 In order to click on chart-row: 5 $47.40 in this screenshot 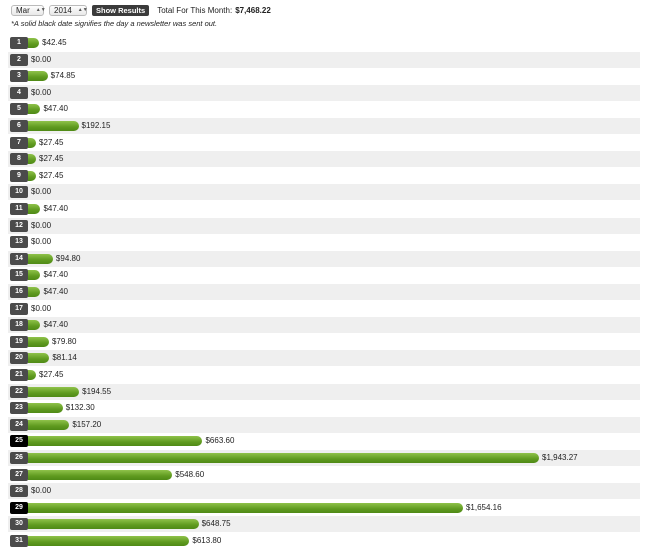, I will do `click(324, 109)`.